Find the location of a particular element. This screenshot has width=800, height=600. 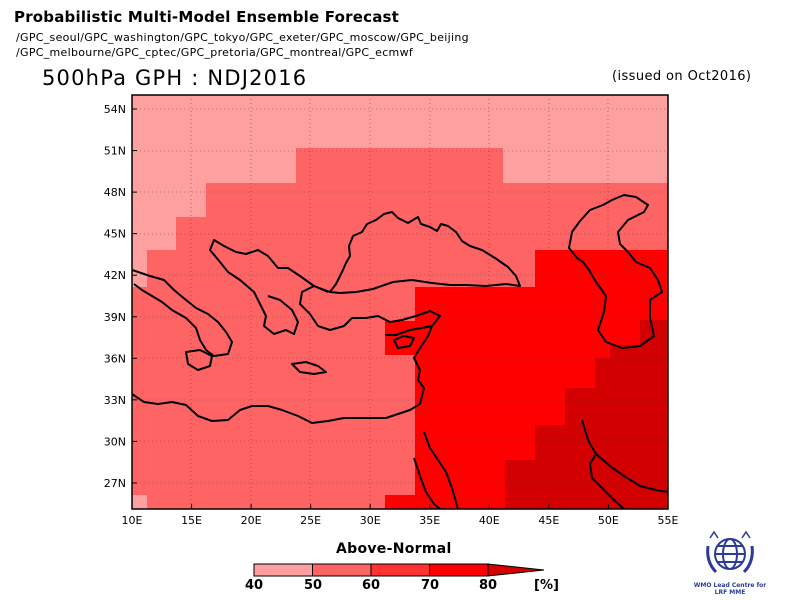

sinai-coast is located at coordinates (441, 470).